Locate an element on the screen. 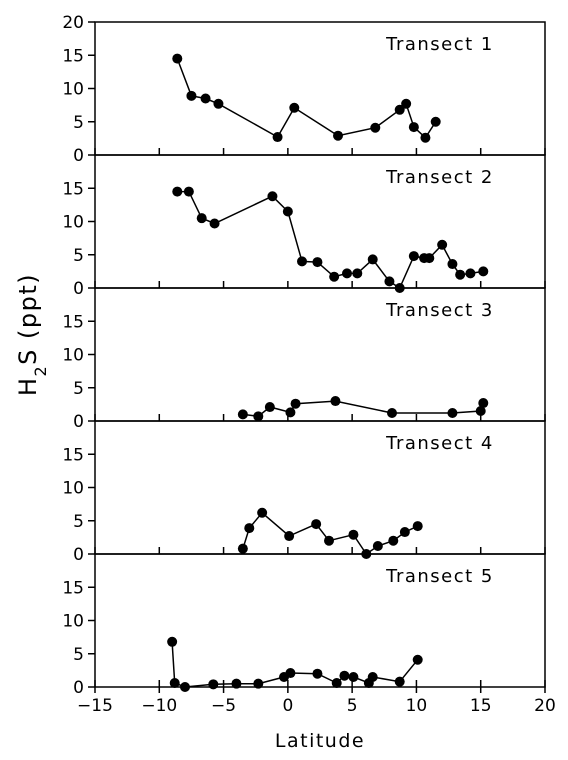  x-tick-label: −15 is located at coordinates (95, 706).